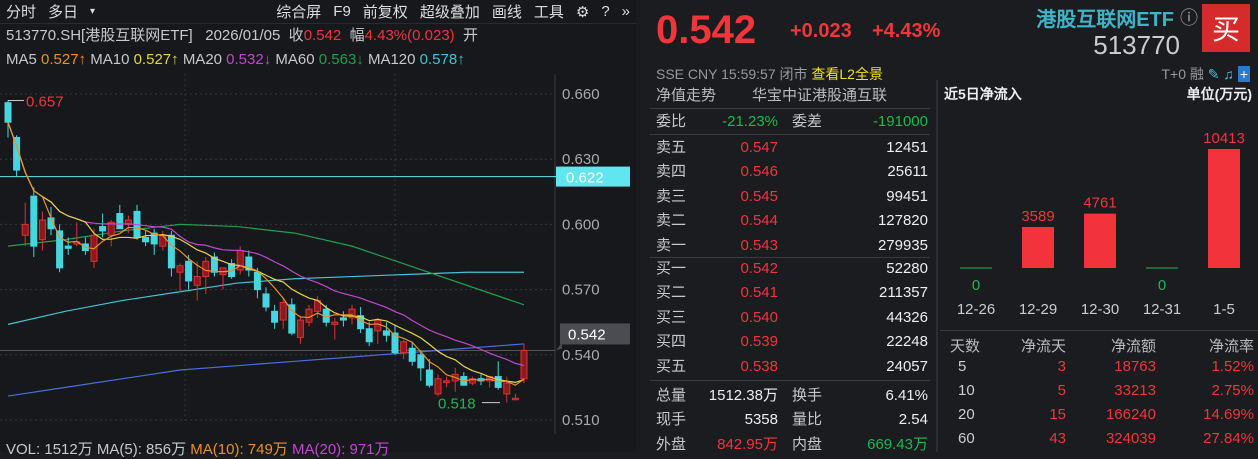 This screenshot has height=459, width=1258. Describe the element at coordinates (792, 197) in the screenshot. I see `ask-row: 卖三 0.545 99451` at that location.